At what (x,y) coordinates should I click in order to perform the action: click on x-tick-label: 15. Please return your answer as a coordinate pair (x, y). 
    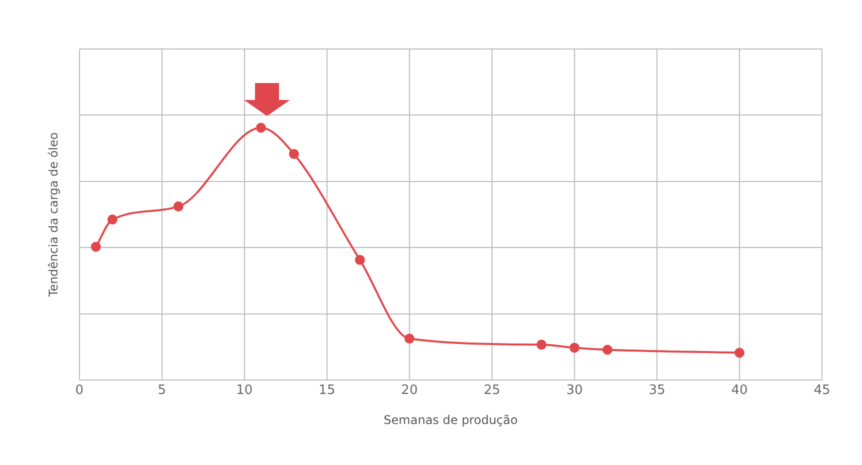
    Looking at the image, I should click on (327, 390).